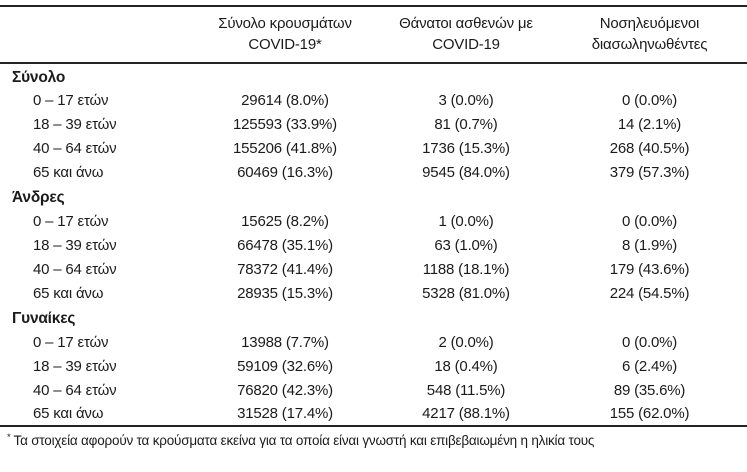 Image resolution: width=747 pixels, height=472 pixels. I want to click on deaths-cell: 4217 (88.1%), so click(466, 413).